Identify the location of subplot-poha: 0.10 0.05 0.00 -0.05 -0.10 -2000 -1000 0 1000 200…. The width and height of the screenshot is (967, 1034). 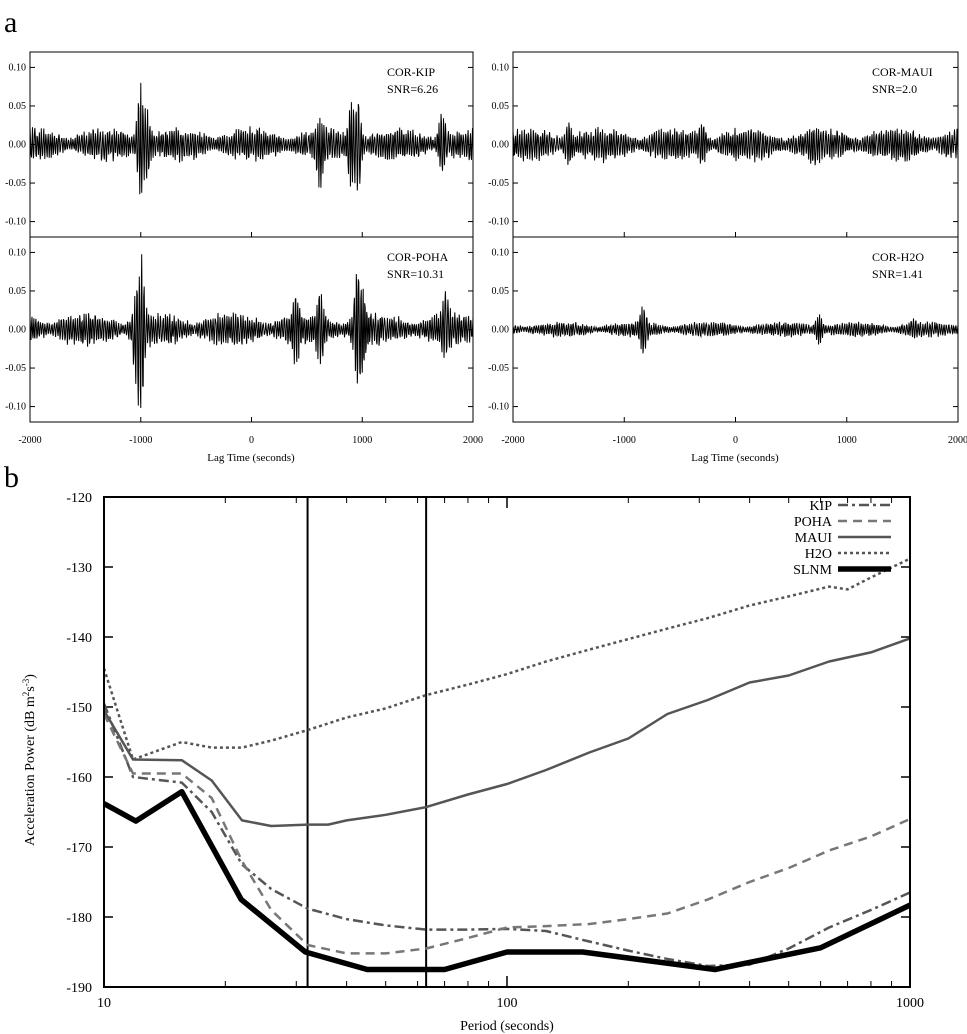
(244, 341).